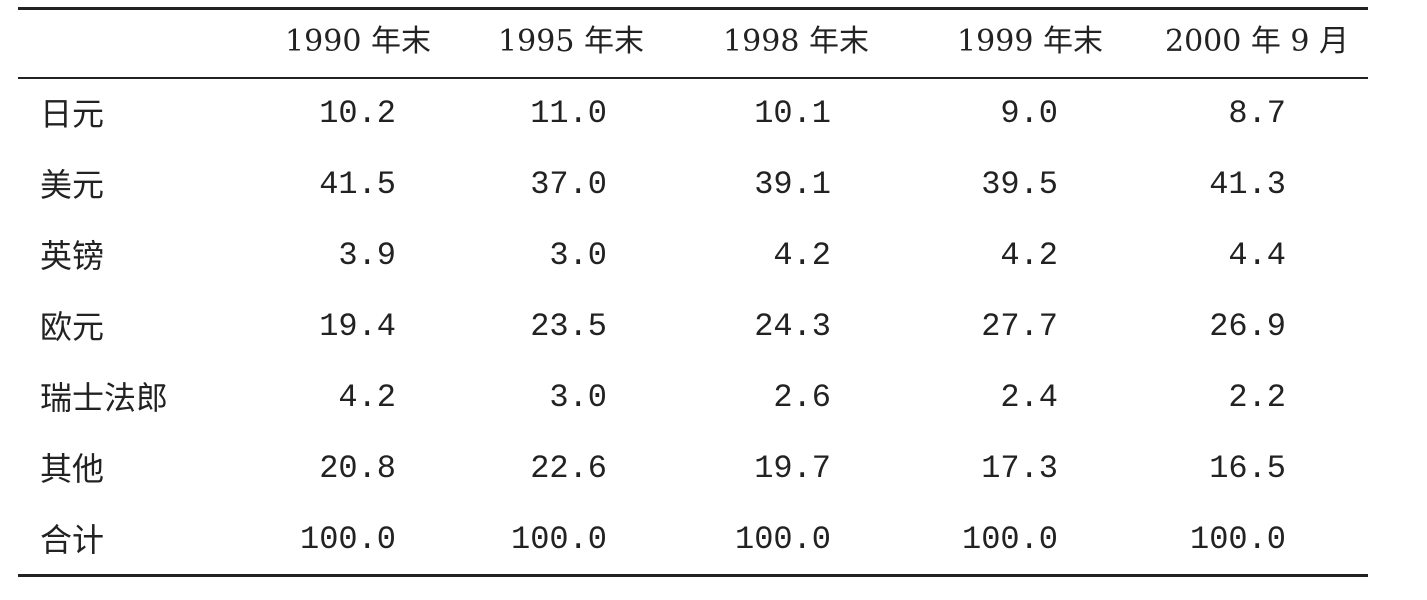 The height and width of the screenshot is (600, 1427). Describe the element at coordinates (568, 184) in the screenshot. I see `value-cell: 37.0` at that location.